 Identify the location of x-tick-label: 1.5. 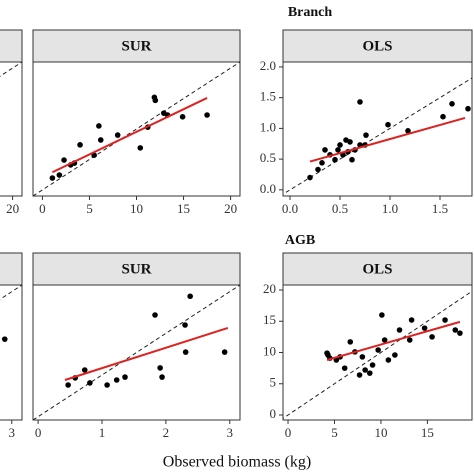
(440, 208).